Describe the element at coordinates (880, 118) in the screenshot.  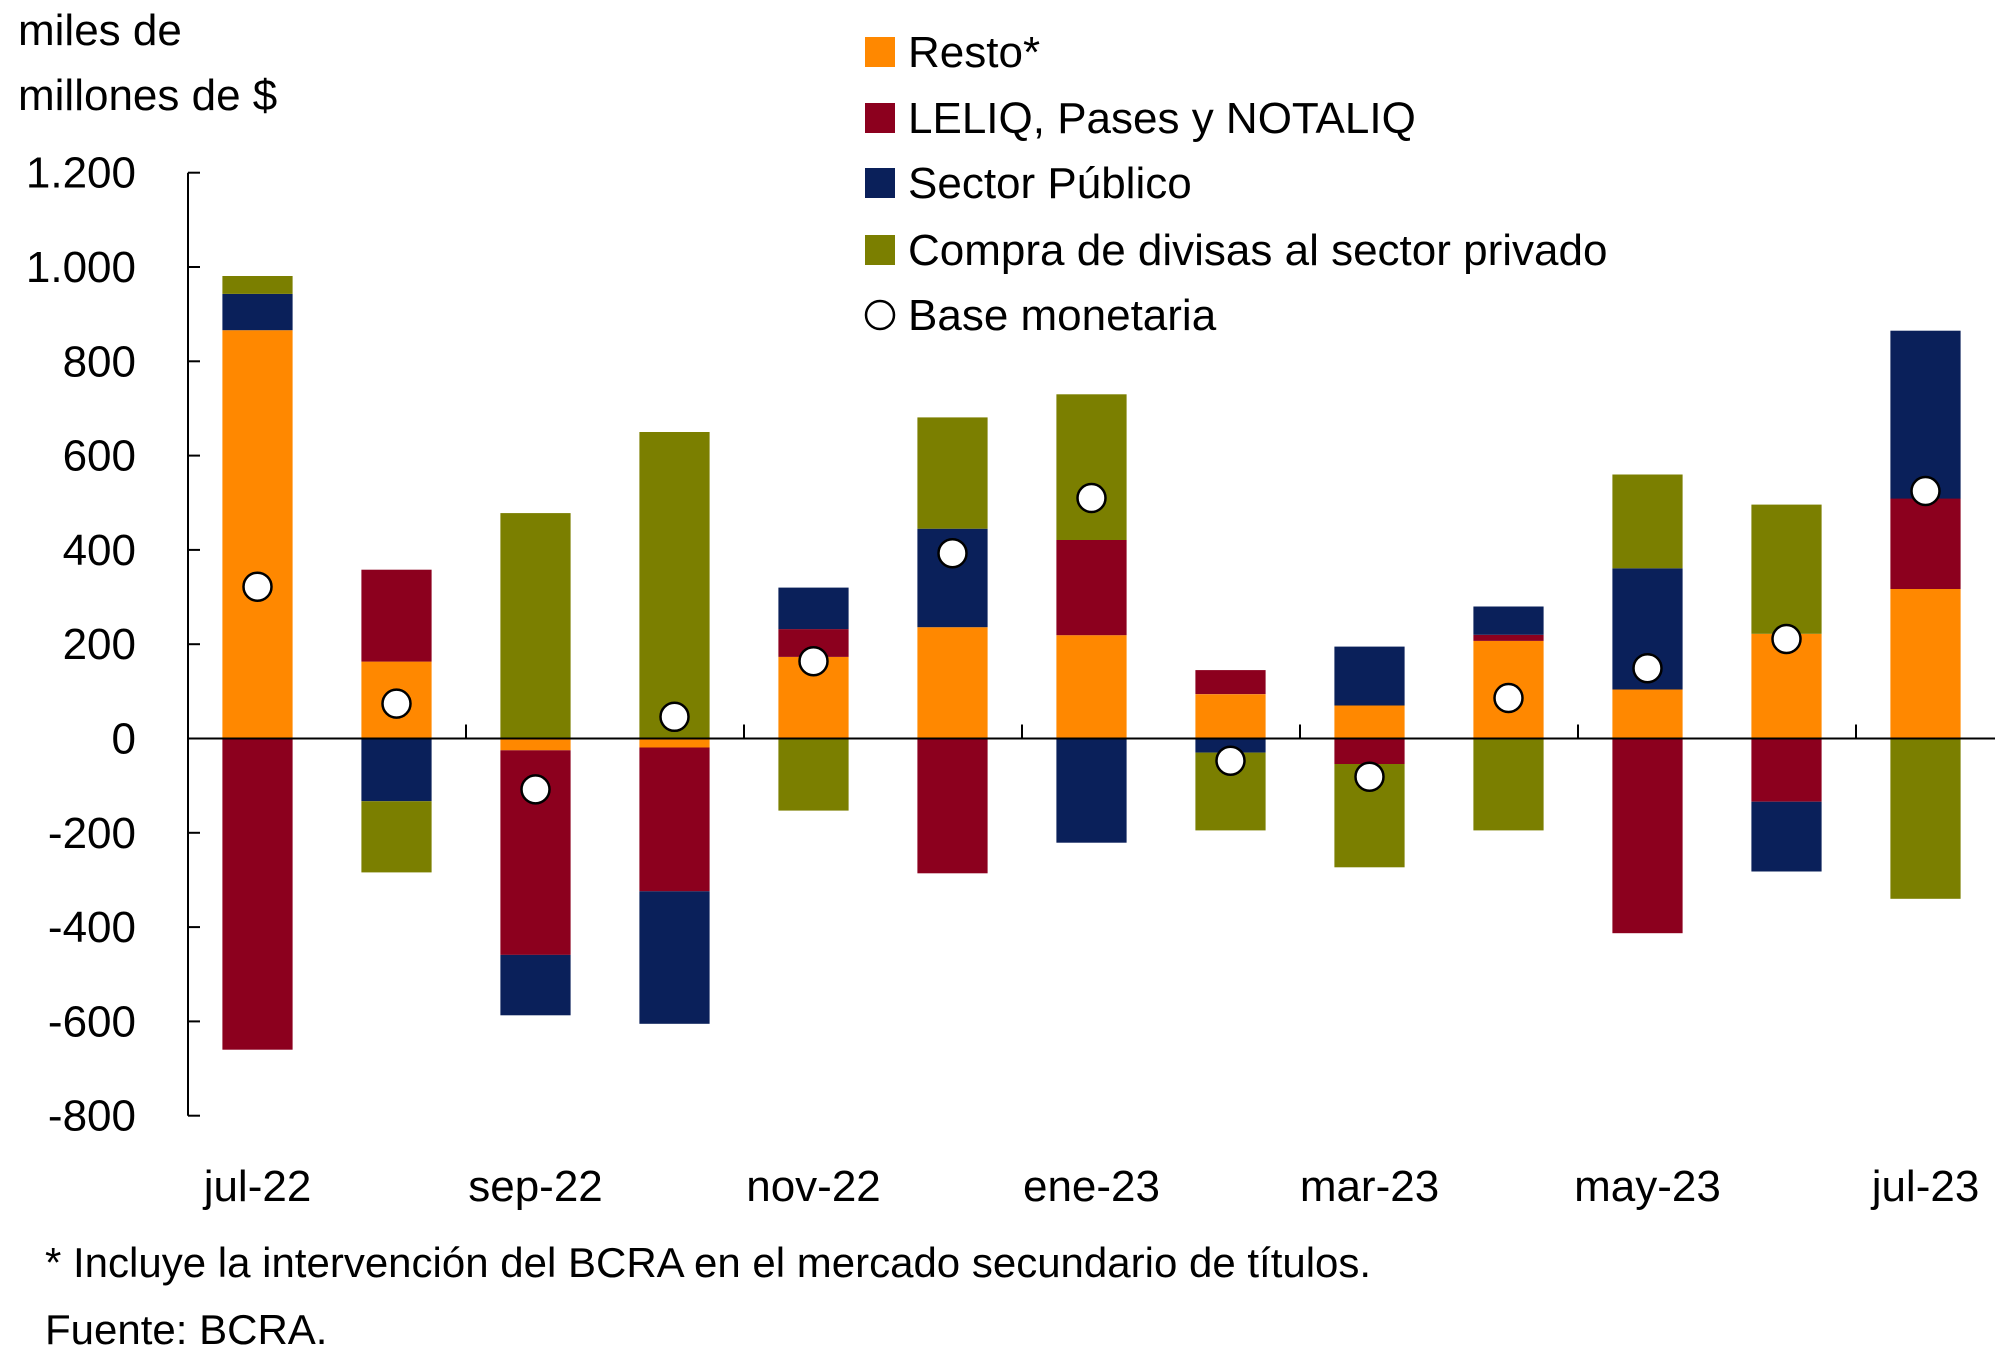
I see `legend-swatch-leliq-pases-y-notaliq` at that location.